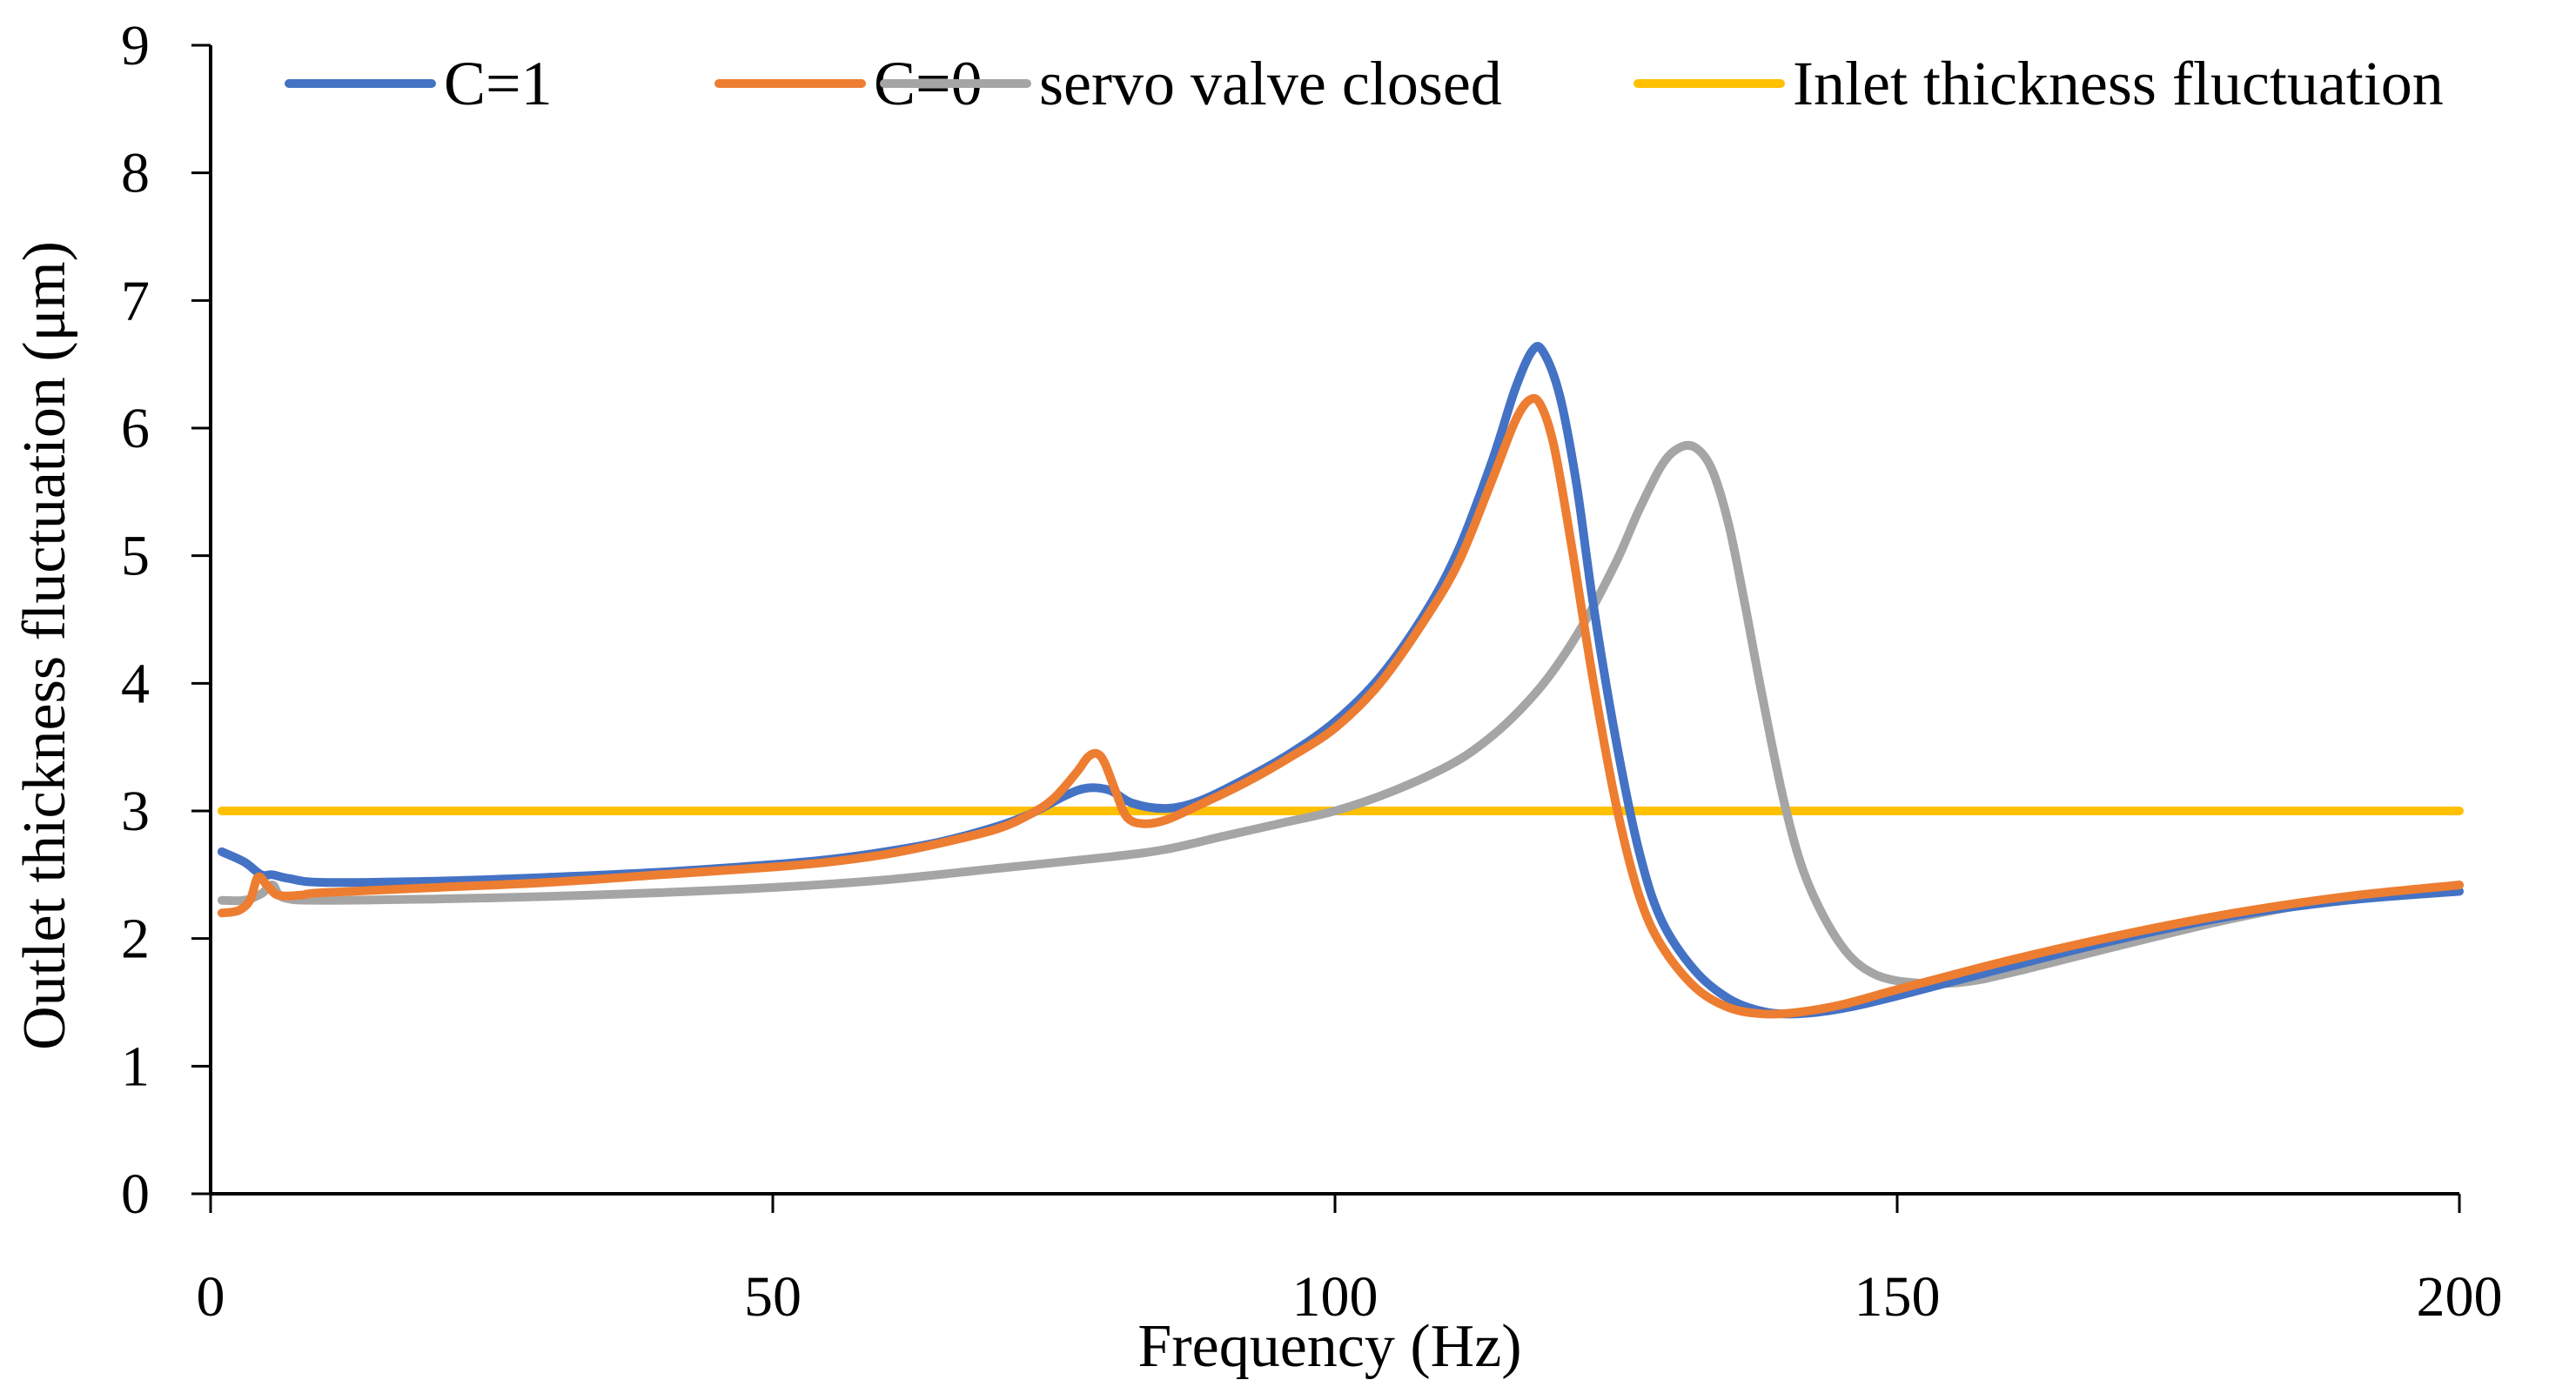  I want to click on x-tick-label: 100, so click(1336, 1297).